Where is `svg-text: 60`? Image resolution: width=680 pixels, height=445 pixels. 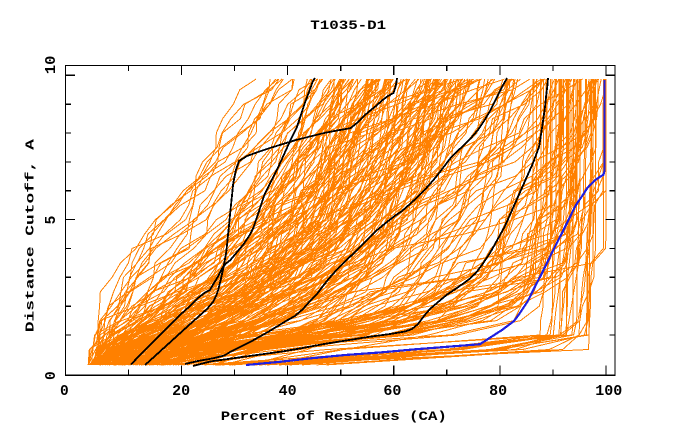
svg-text: 60 is located at coordinates (392, 392).